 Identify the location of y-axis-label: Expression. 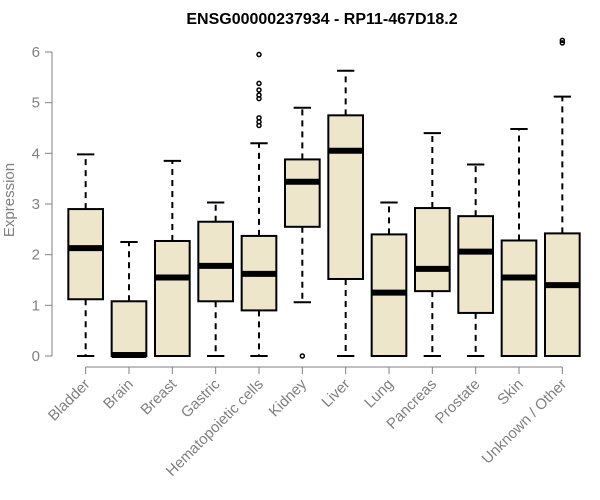
(9, 200).